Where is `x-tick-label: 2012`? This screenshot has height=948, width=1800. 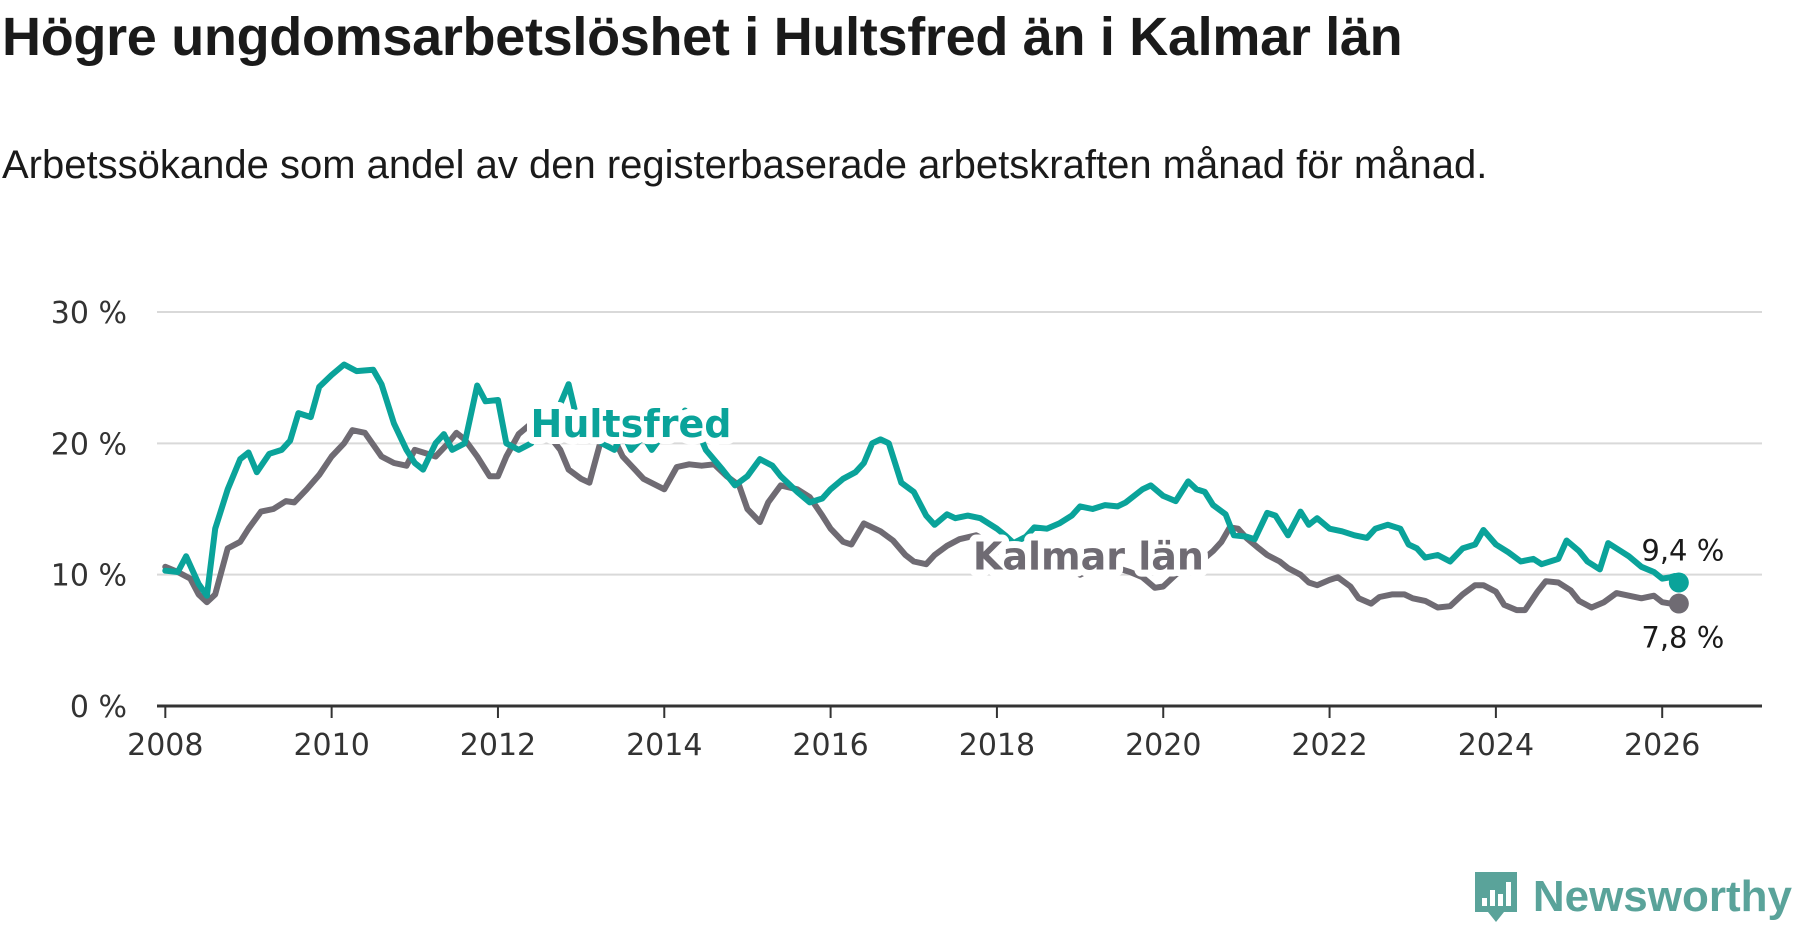 x-tick-label: 2012 is located at coordinates (498, 745).